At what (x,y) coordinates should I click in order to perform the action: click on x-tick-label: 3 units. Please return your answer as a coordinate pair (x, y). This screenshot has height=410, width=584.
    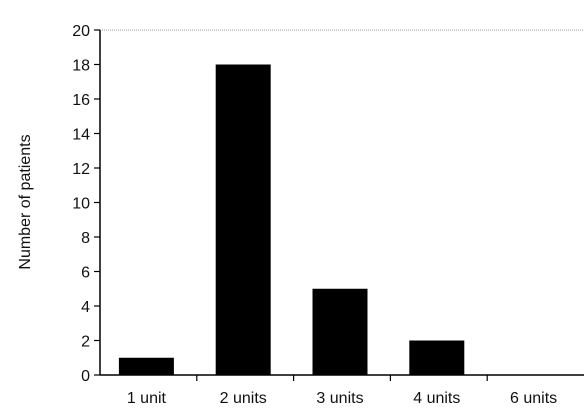
    Looking at the image, I should click on (339, 398).